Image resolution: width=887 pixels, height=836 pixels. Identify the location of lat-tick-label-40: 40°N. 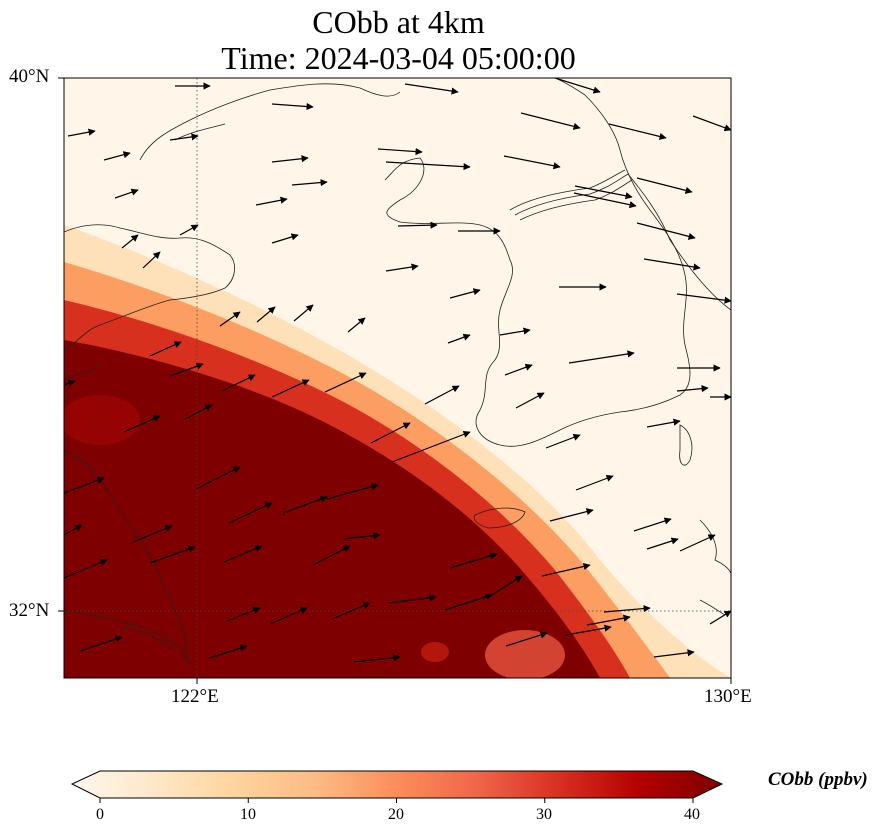
(29, 76).